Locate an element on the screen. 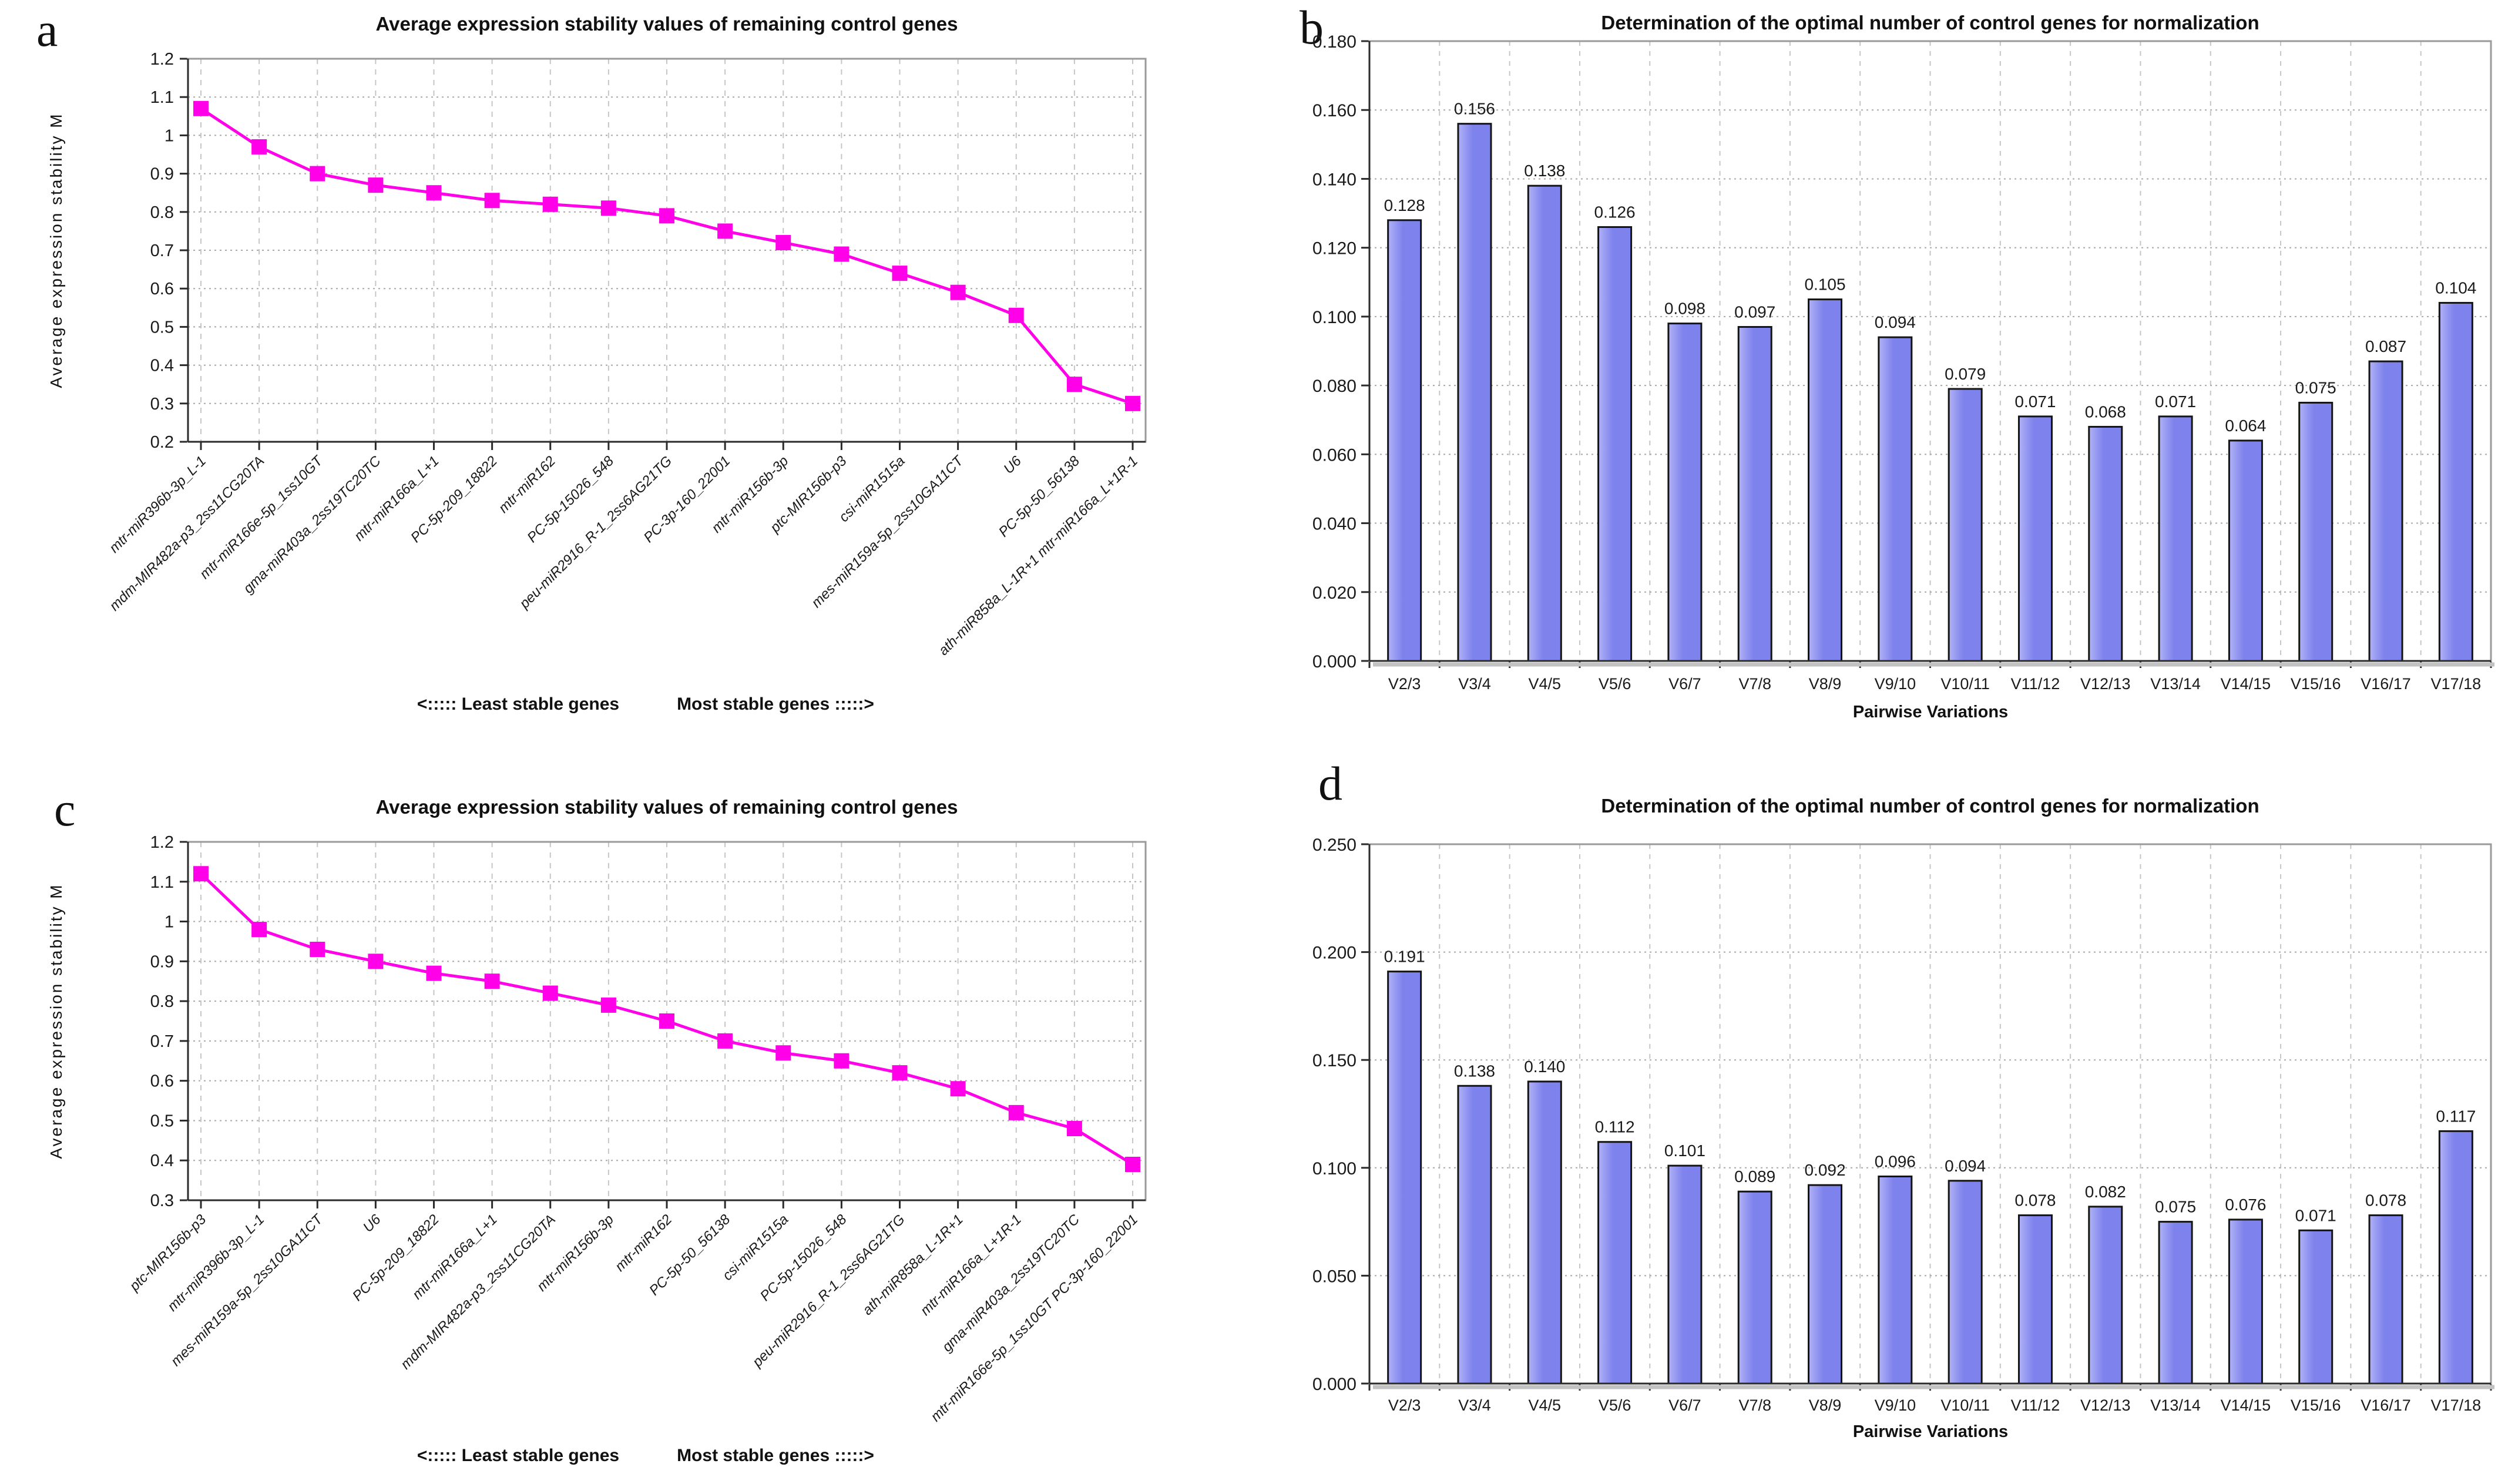 The image size is (2498, 1484). y-tick-label: 0.200 is located at coordinates (1334, 953).